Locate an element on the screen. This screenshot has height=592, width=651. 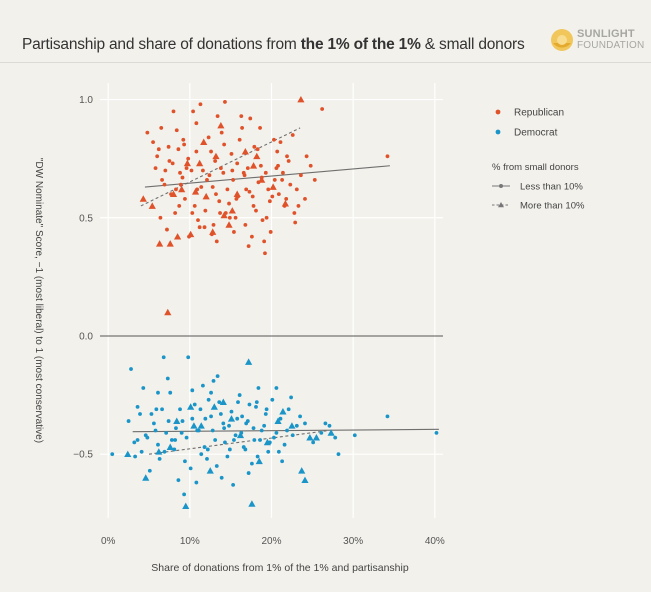
sunlight-logo: SUNLIGHT FOUNDATION is located at coordinates (597, 41).